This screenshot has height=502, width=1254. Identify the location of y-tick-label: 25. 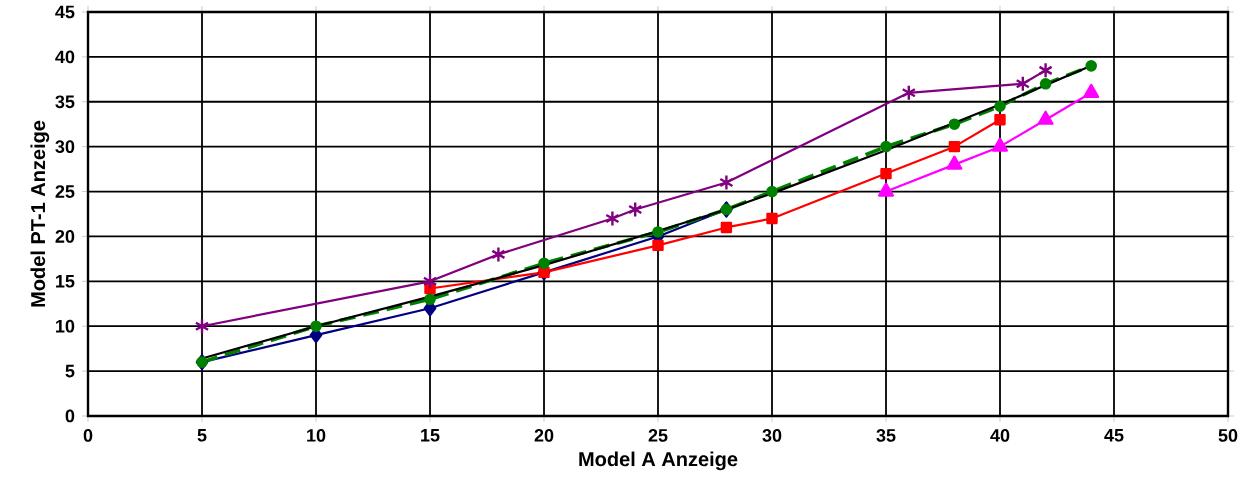
(65, 191).